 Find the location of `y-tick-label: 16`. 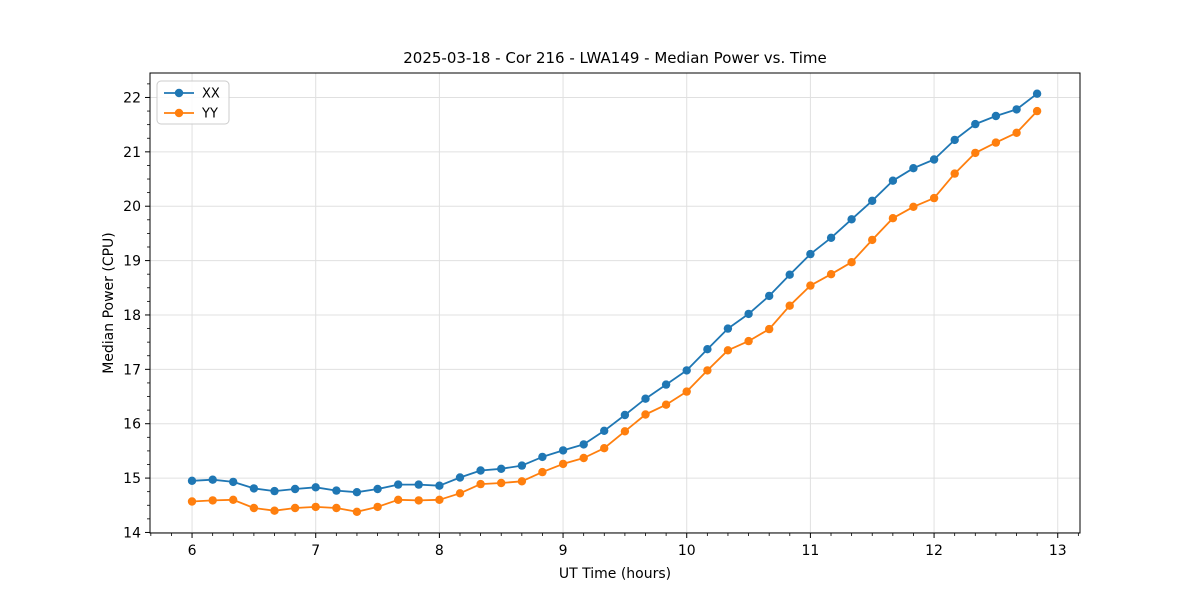

y-tick-label: 16 is located at coordinates (132, 425).